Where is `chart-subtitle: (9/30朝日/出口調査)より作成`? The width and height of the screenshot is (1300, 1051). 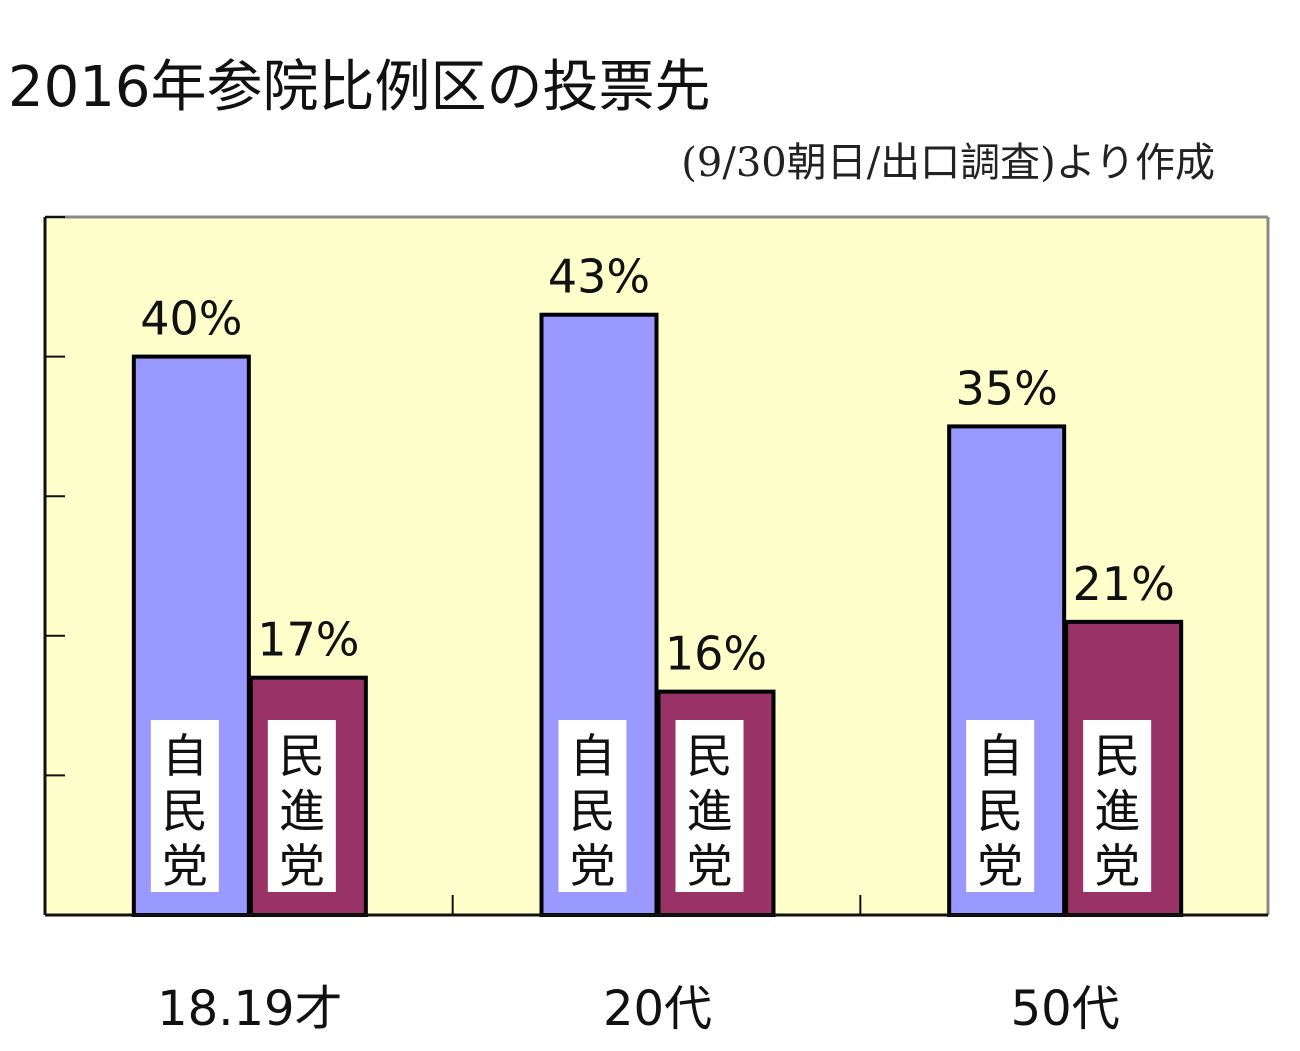
chart-subtitle: (9/30朝日/出口調査)より作成 is located at coordinates (948, 163).